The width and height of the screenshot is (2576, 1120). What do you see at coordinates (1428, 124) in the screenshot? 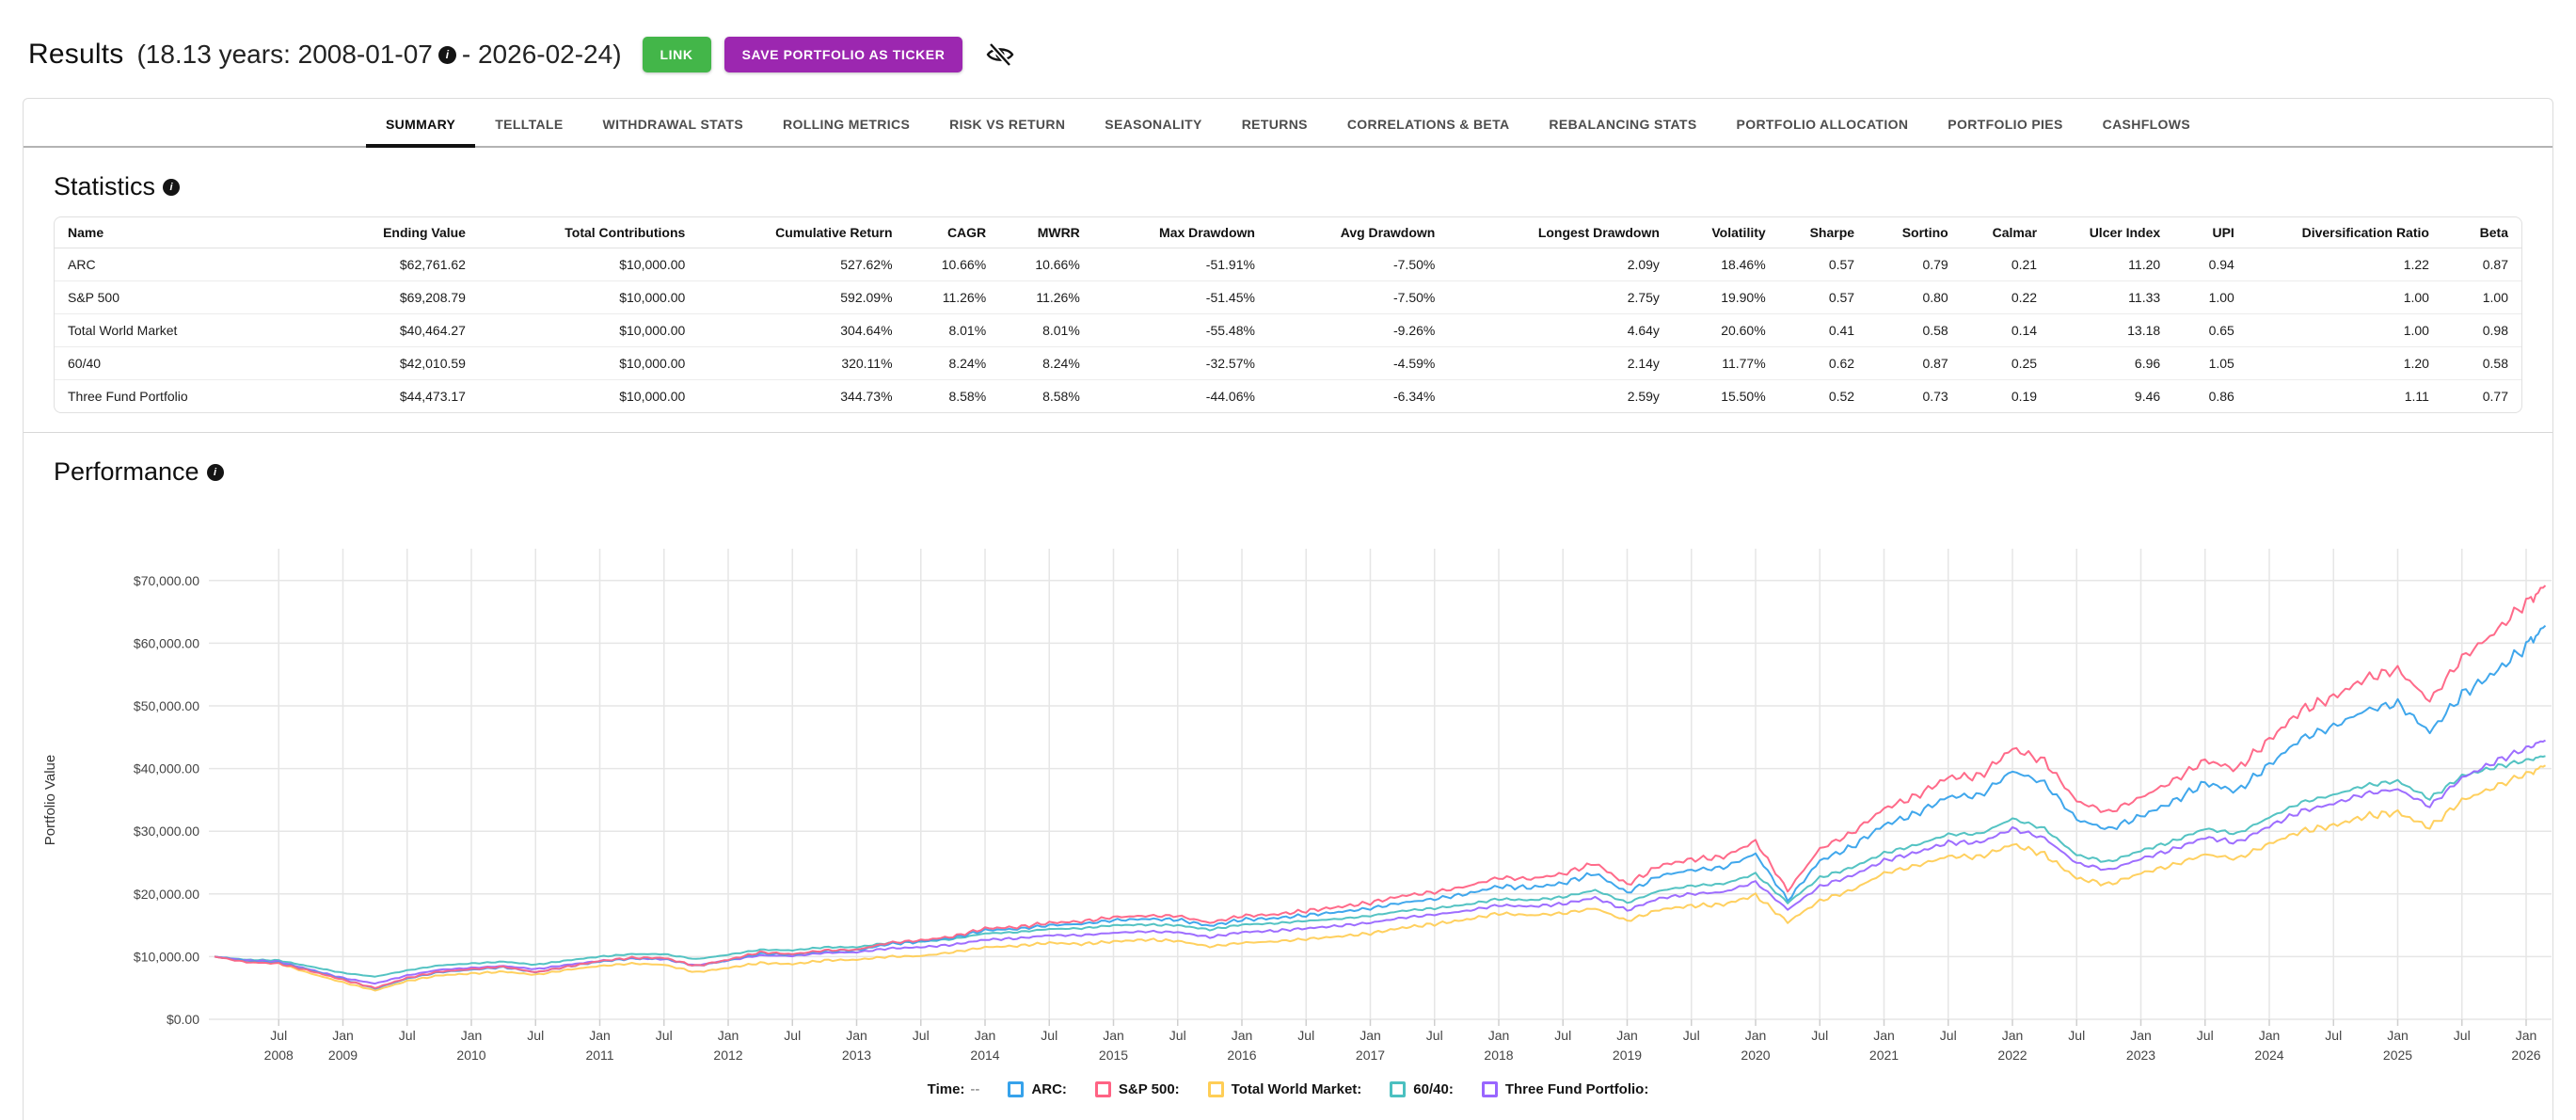
I see `tab-correlations-beta: CORRELATIONS & BETA` at bounding box center [1428, 124].